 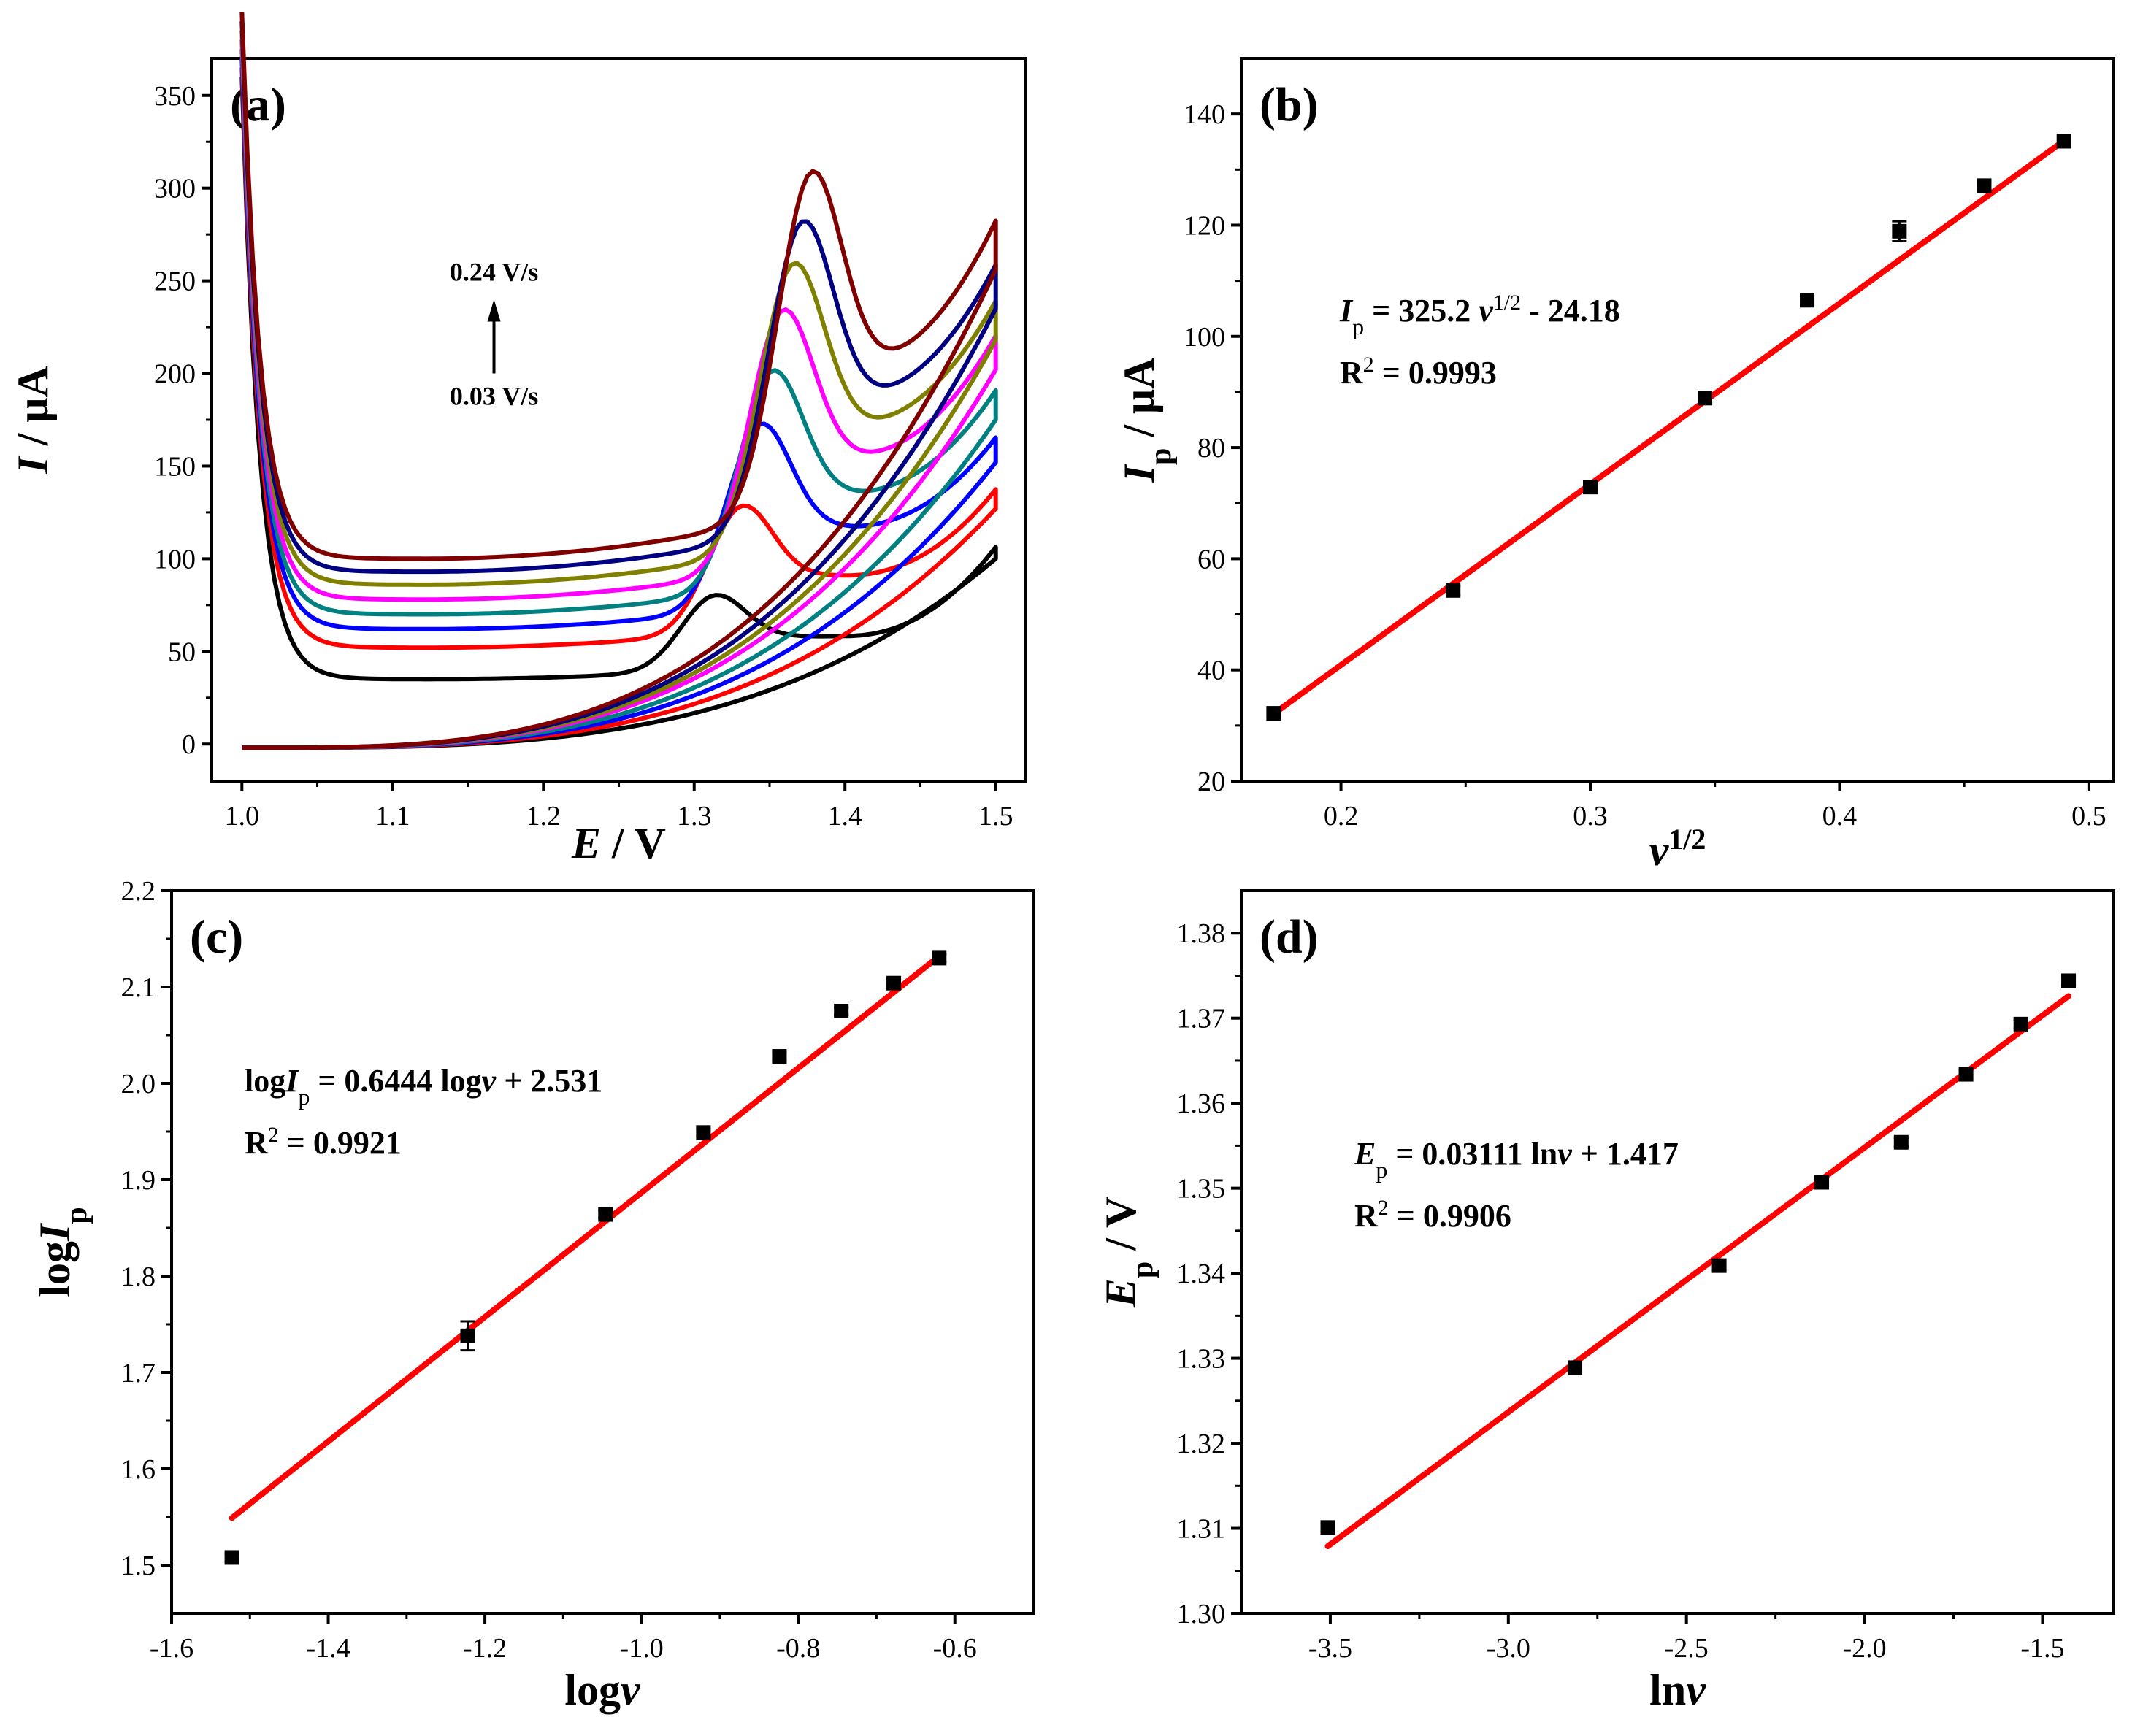 I want to click on x-axis-title-text: E / V, so click(x=618, y=843).